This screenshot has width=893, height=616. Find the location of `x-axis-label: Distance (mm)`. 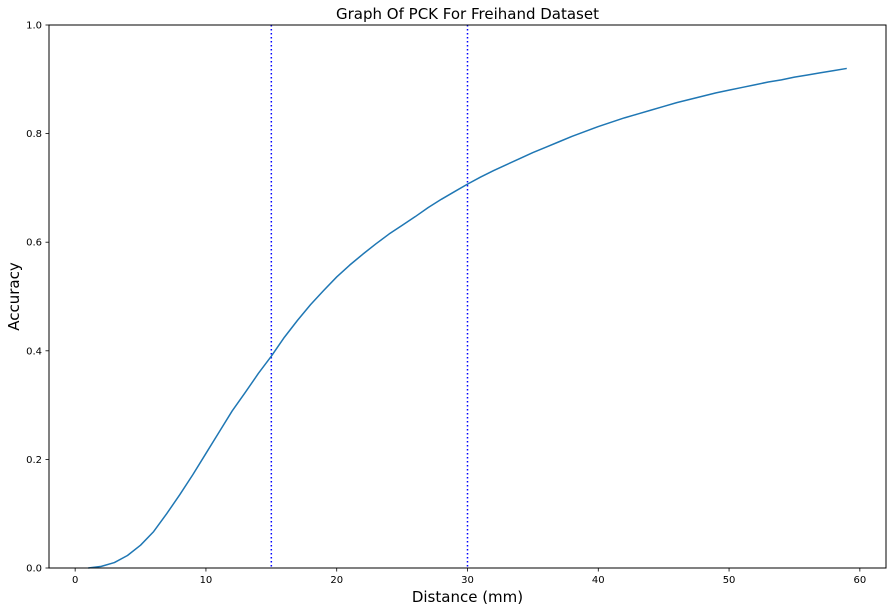

x-axis-label: Distance (mm) is located at coordinates (467, 597).